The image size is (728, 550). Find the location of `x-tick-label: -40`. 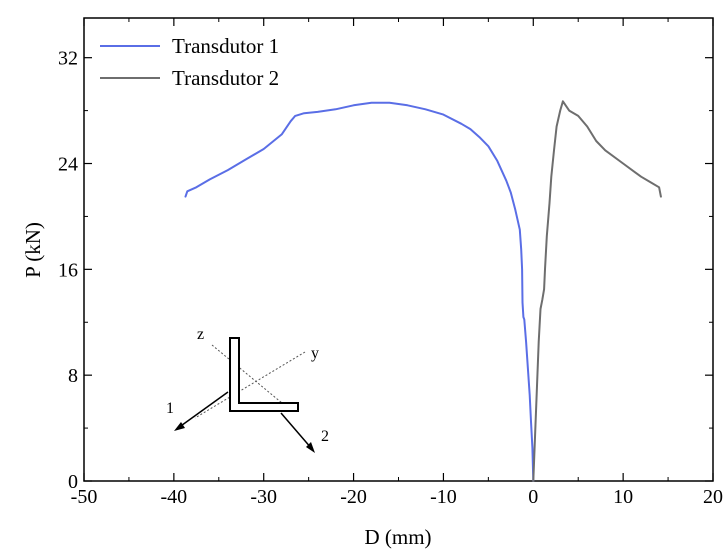

x-tick-label: -40 is located at coordinates (174, 497).